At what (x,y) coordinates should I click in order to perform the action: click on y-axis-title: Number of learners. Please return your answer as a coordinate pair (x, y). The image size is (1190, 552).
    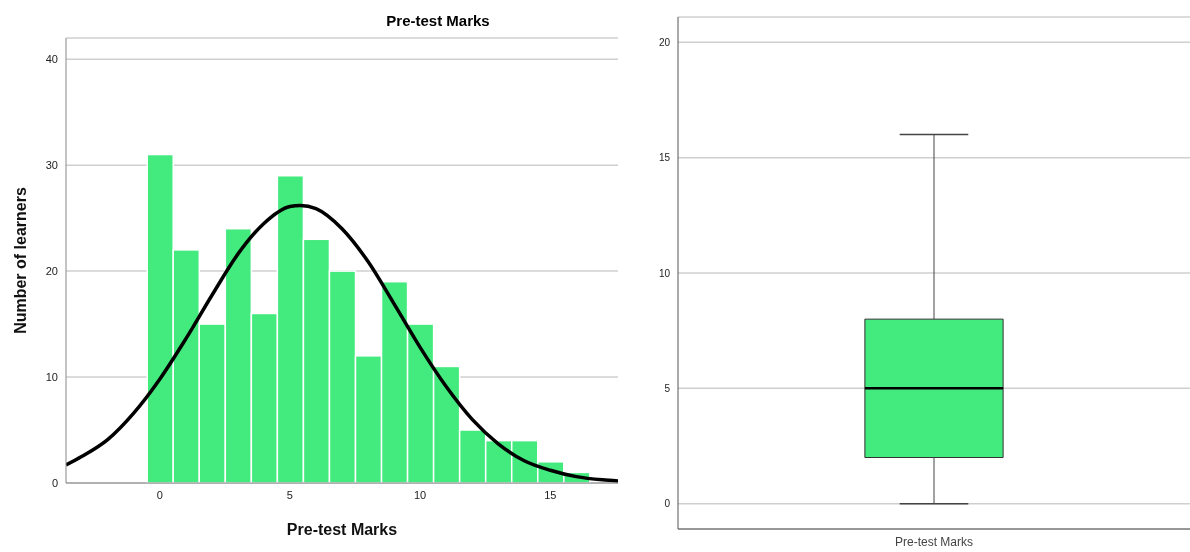
    Looking at the image, I should click on (20, 260).